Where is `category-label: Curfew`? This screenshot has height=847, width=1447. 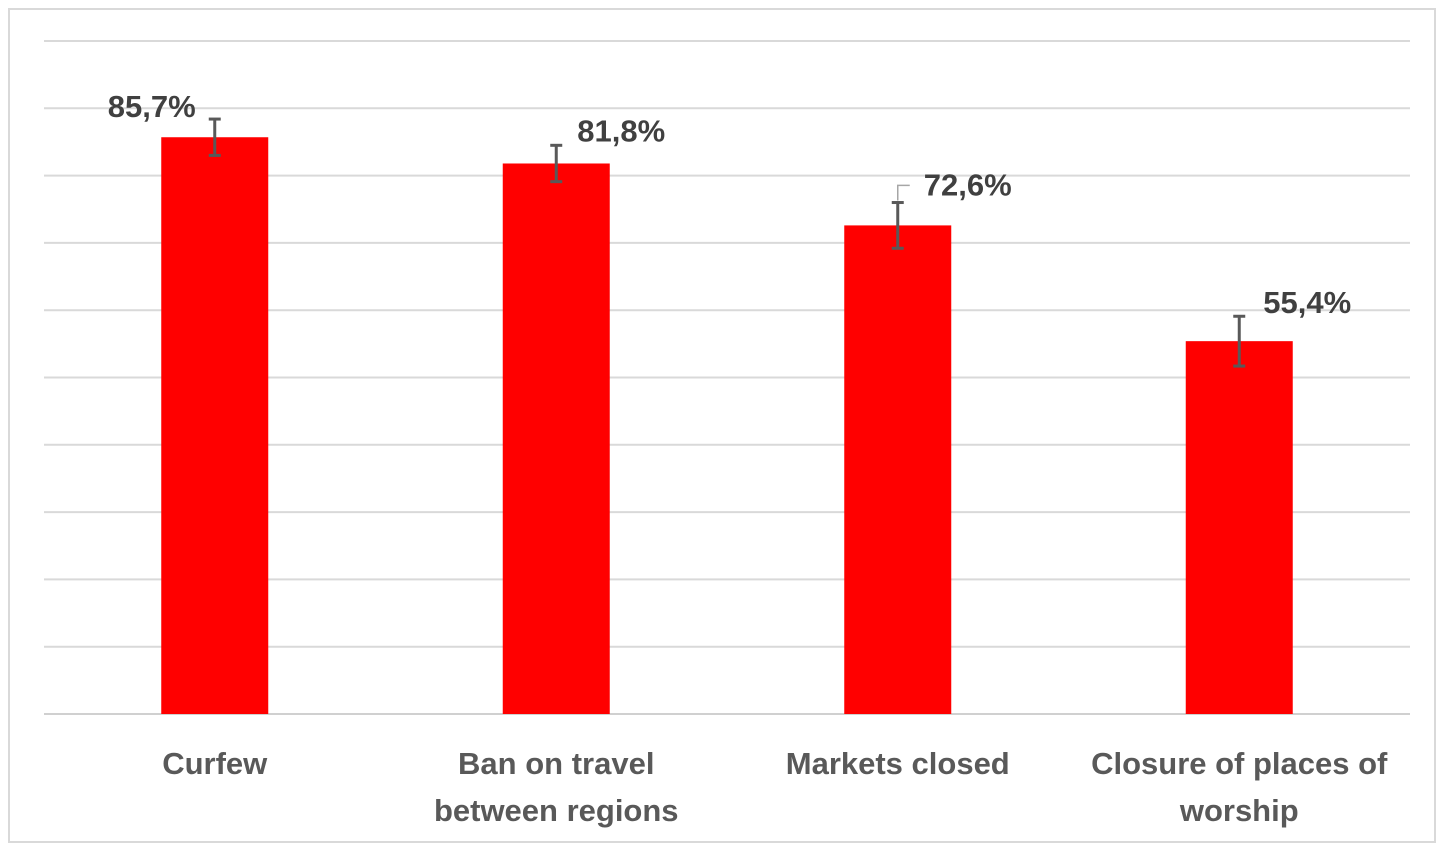
category-label: Curfew is located at coordinates (215, 763).